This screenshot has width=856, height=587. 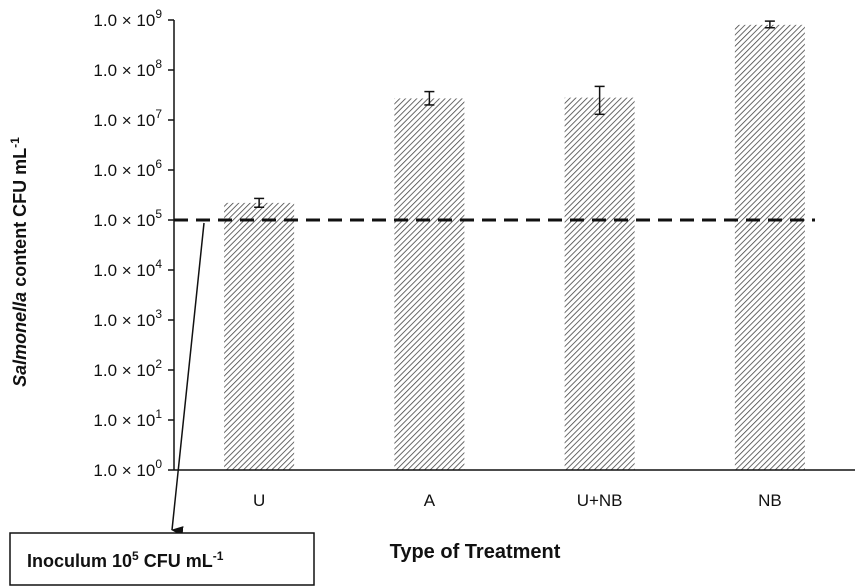 What do you see at coordinates (127, 418) in the screenshot?
I see `y-tick-label: 1.0 × 10¹` at bounding box center [127, 418].